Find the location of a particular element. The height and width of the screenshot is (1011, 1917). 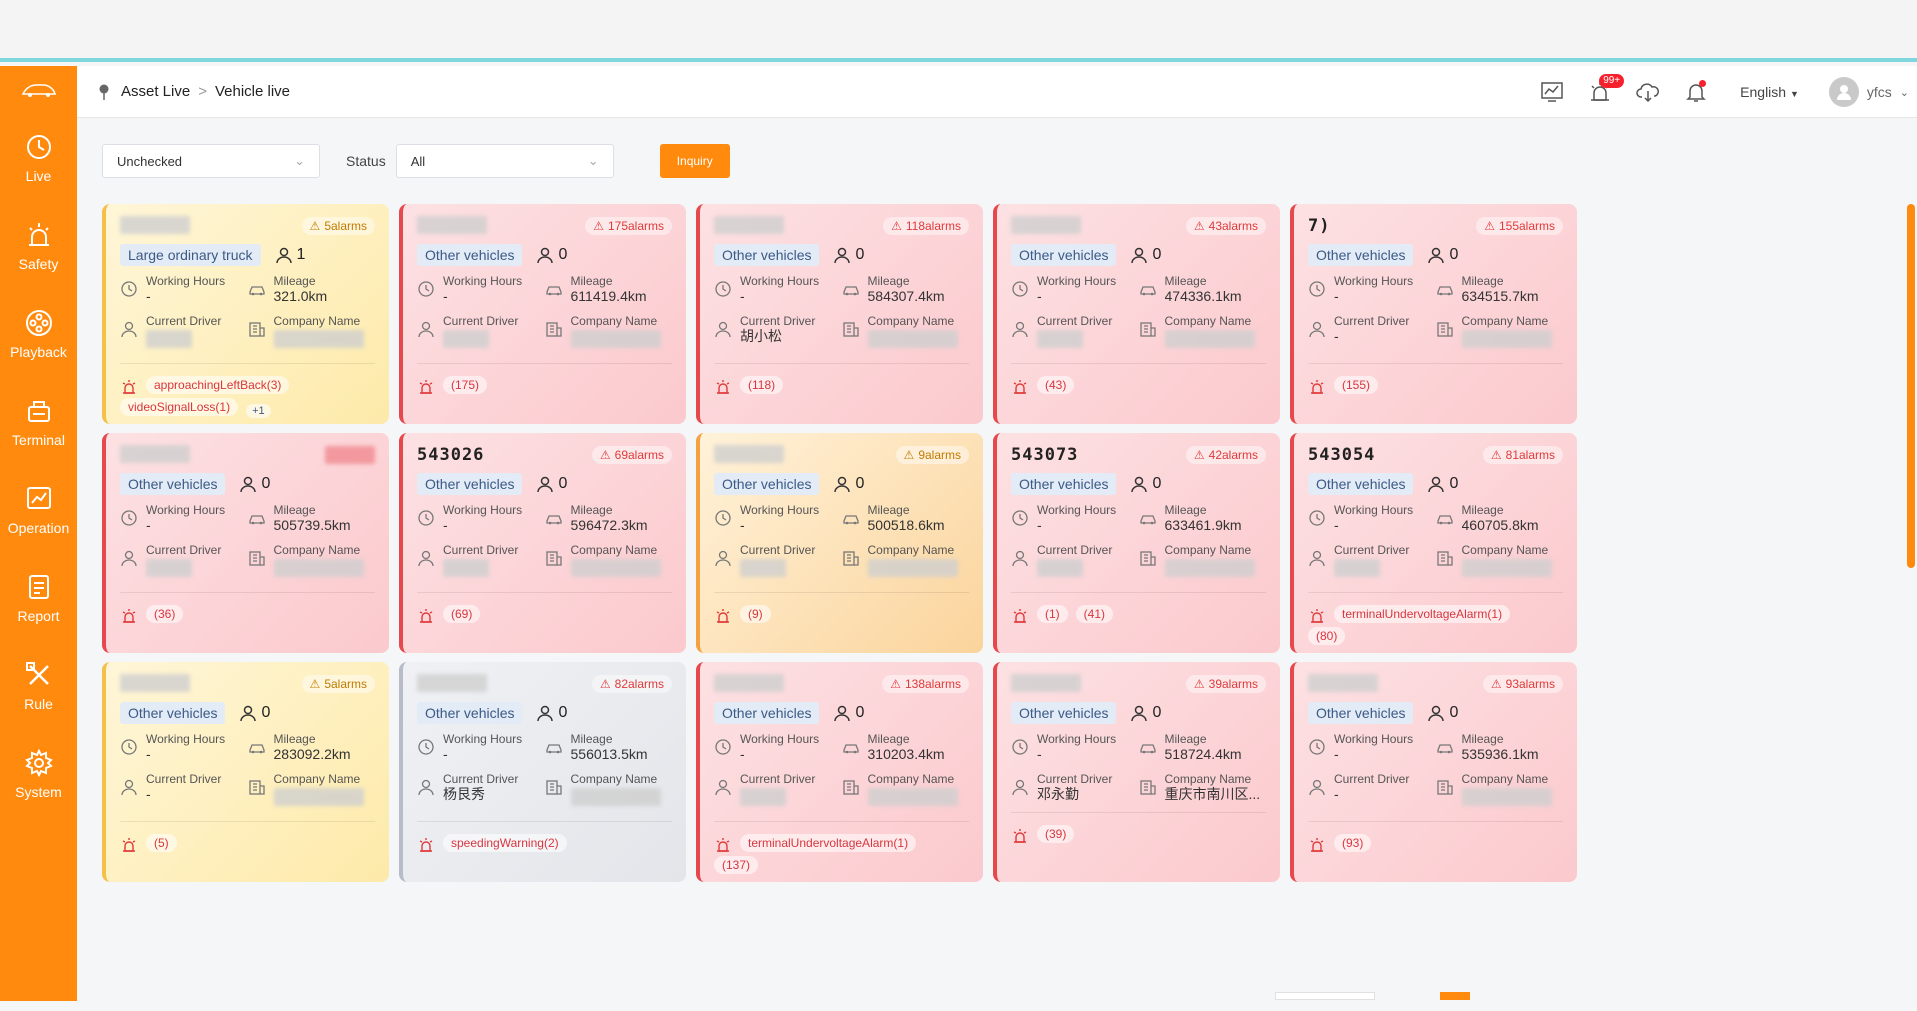

alarm-tag: (137) is located at coordinates (736, 865).